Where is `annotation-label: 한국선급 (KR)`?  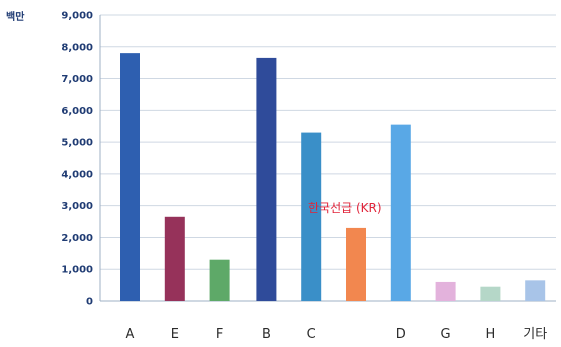 annotation-label: 한국선급 (KR) is located at coordinates (345, 208).